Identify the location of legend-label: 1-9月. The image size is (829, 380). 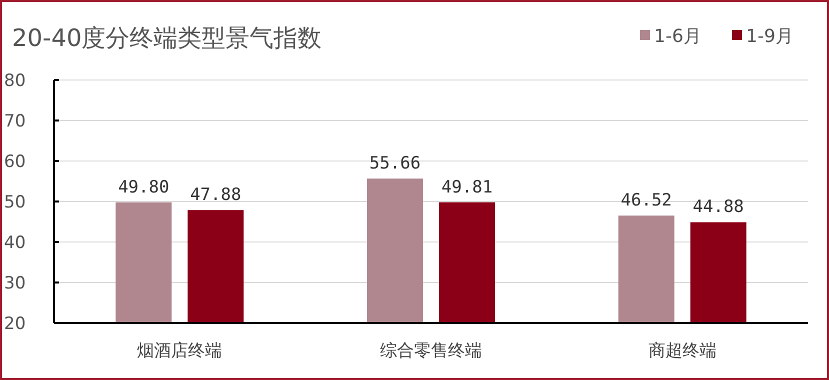
(770, 36).